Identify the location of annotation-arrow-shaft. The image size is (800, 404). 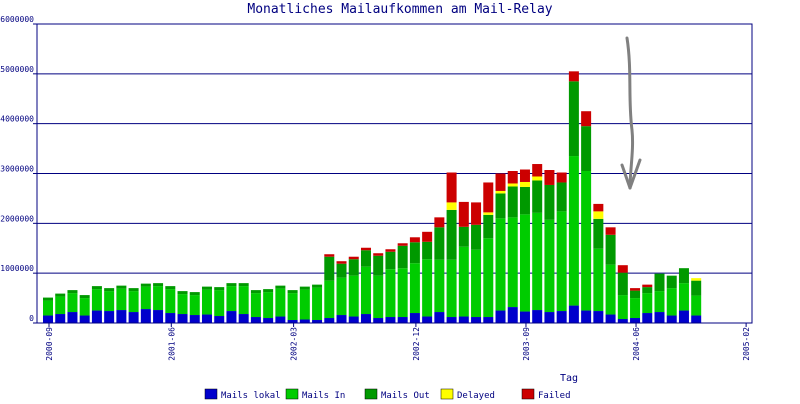
(630, 113).